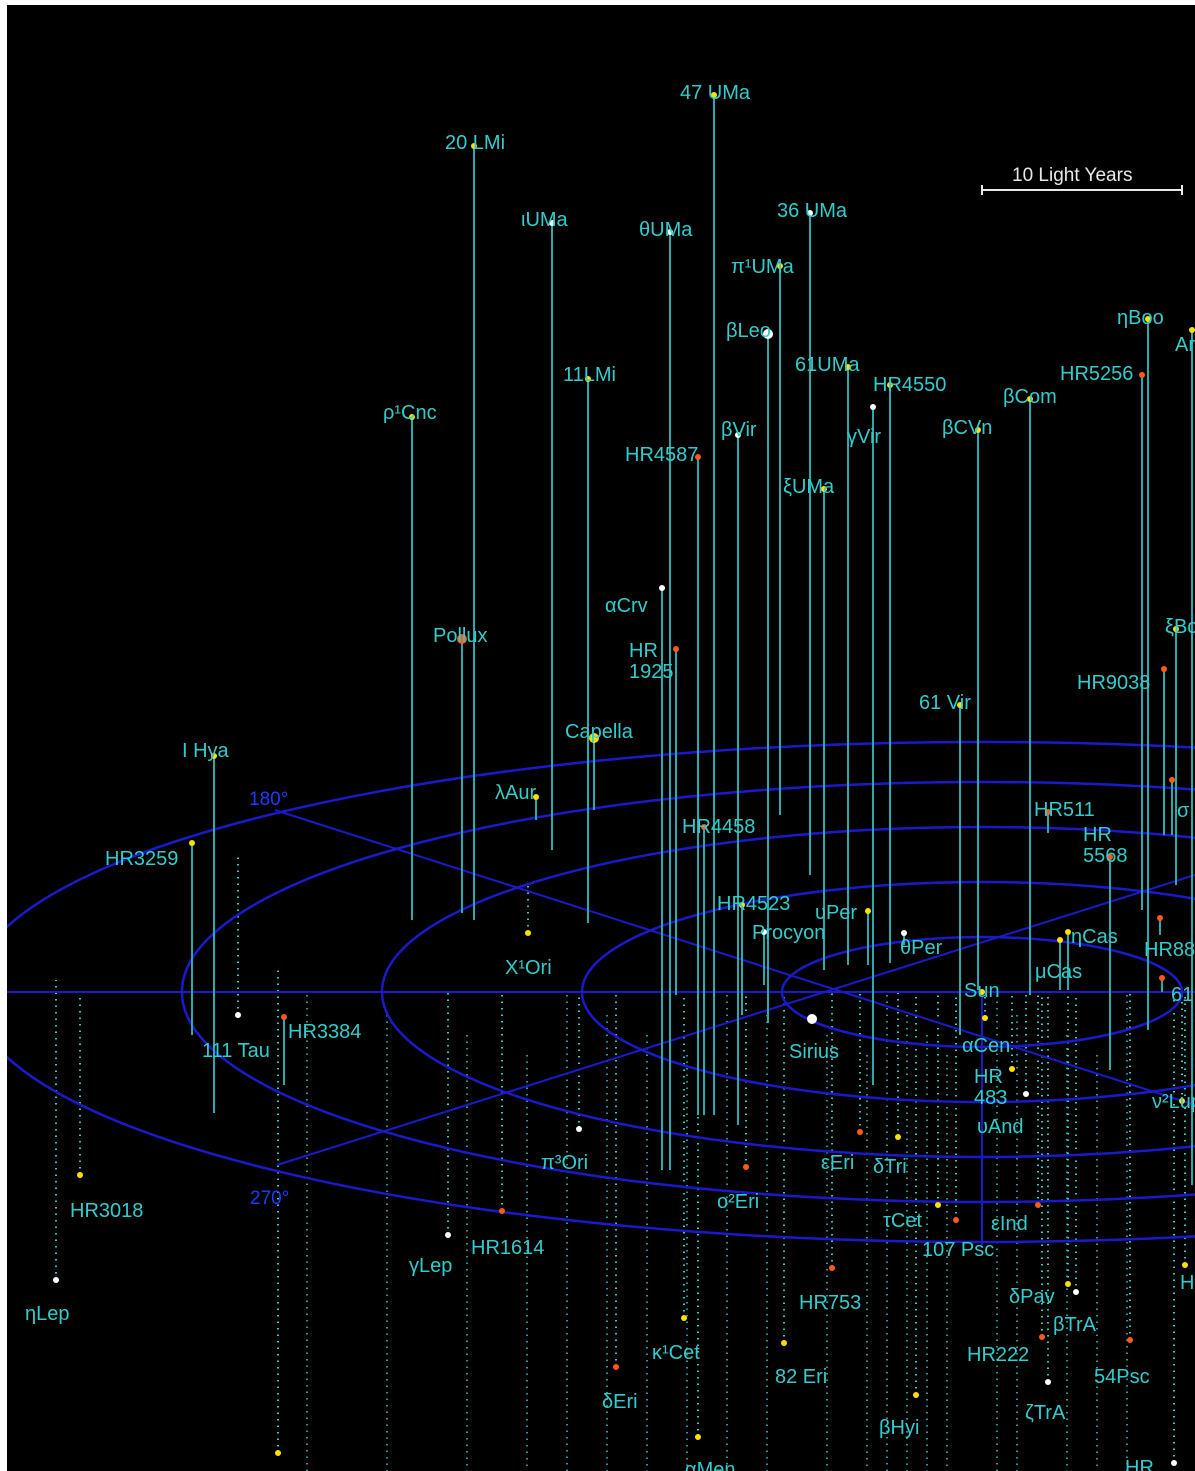  Describe the element at coordinates (890, 385) in the screenshot. I see `star-hr4550` at that location.